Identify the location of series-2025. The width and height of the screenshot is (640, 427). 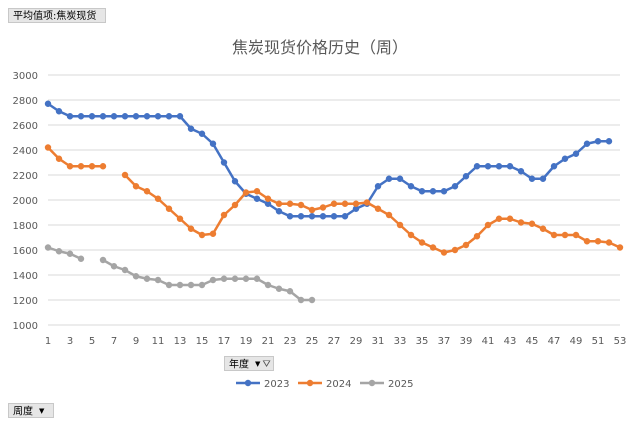
(180, 274).